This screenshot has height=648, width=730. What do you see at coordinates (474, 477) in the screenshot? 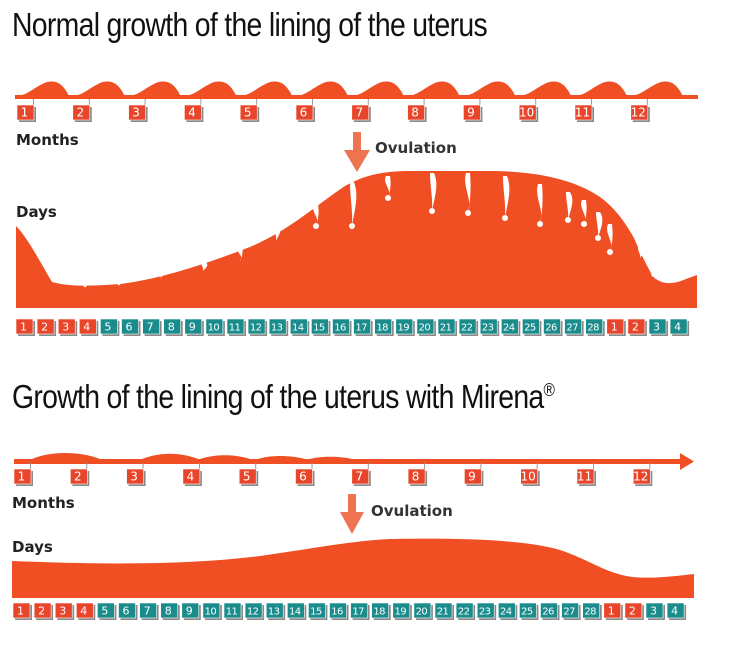
I see `month-box: 9` at bounding box center [474, 477].